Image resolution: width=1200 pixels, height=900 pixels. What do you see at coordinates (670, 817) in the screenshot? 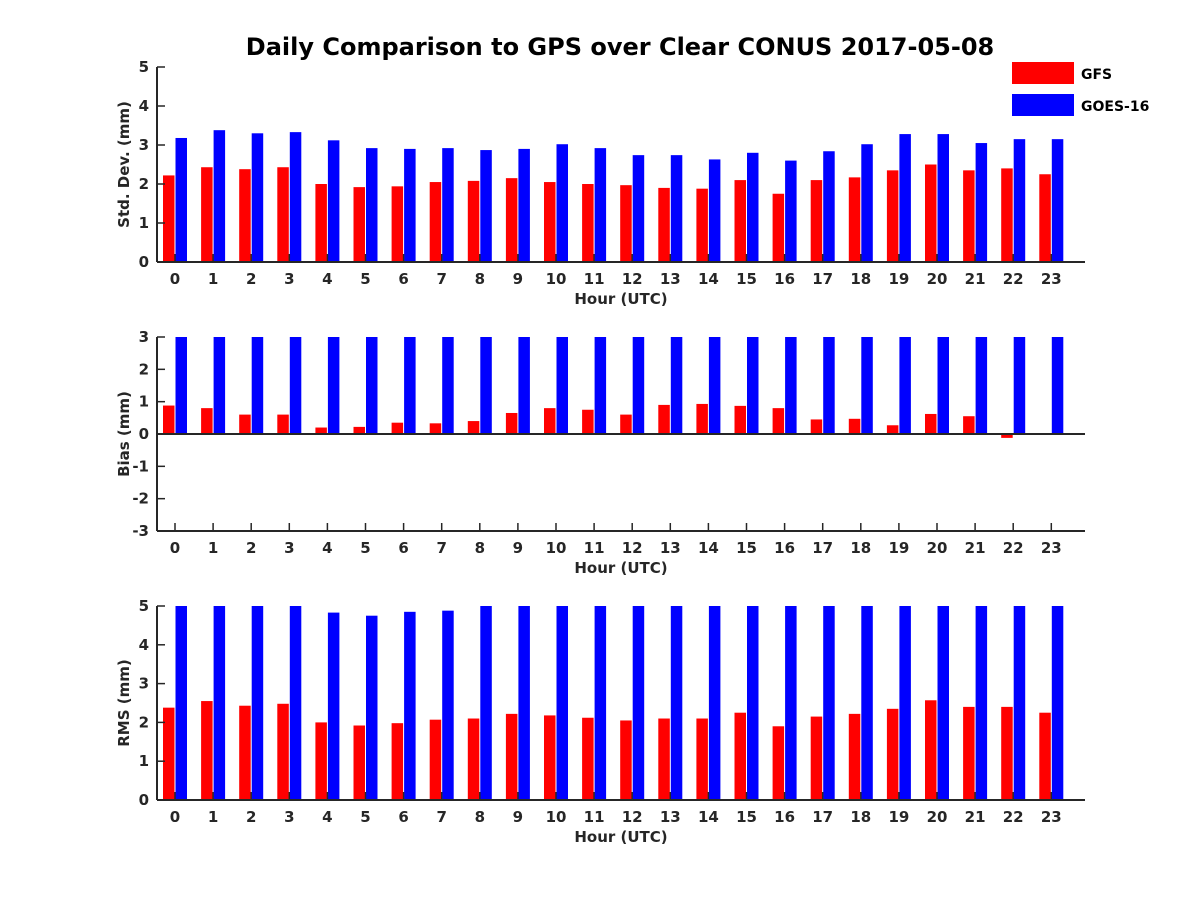
I see `x-tick-label: 13` at bounding box center [670, 817].